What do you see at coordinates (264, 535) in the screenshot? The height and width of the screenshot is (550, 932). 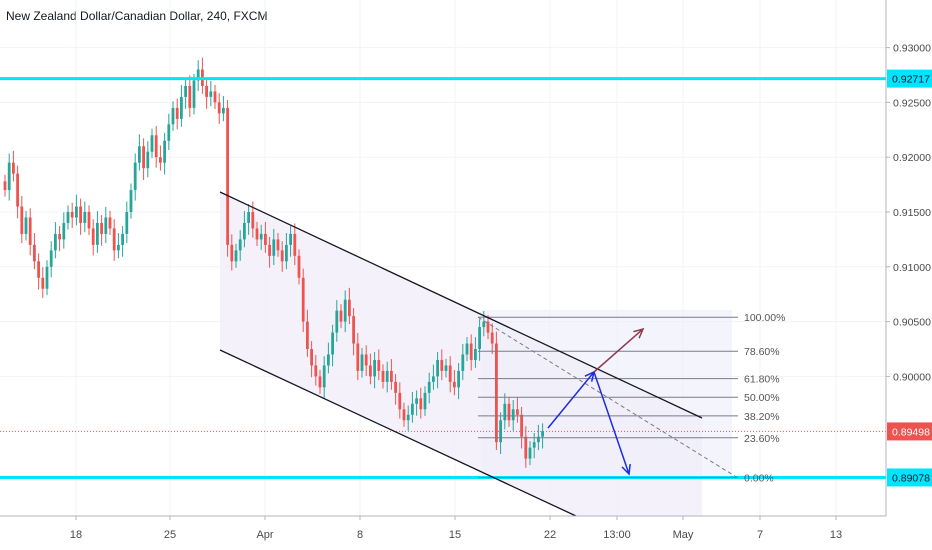 I see `time-tick-label-2: Apr` at bounding box center [264, 535].